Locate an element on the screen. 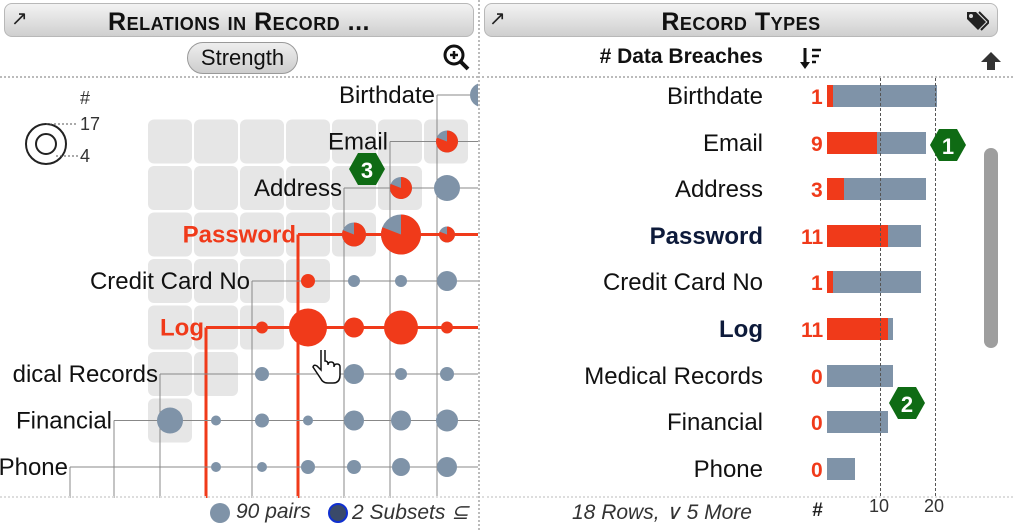 The width and height of the screenshot is (1013, 530). legend-symbol: # is located at coordinates (85, 98).